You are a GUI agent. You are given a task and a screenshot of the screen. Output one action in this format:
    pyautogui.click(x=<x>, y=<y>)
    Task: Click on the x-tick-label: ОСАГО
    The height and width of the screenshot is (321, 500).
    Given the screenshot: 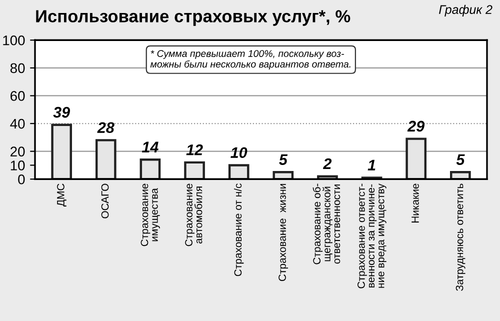 What is the action you would take?
    pyautogui.click(x=105, y=201)
    